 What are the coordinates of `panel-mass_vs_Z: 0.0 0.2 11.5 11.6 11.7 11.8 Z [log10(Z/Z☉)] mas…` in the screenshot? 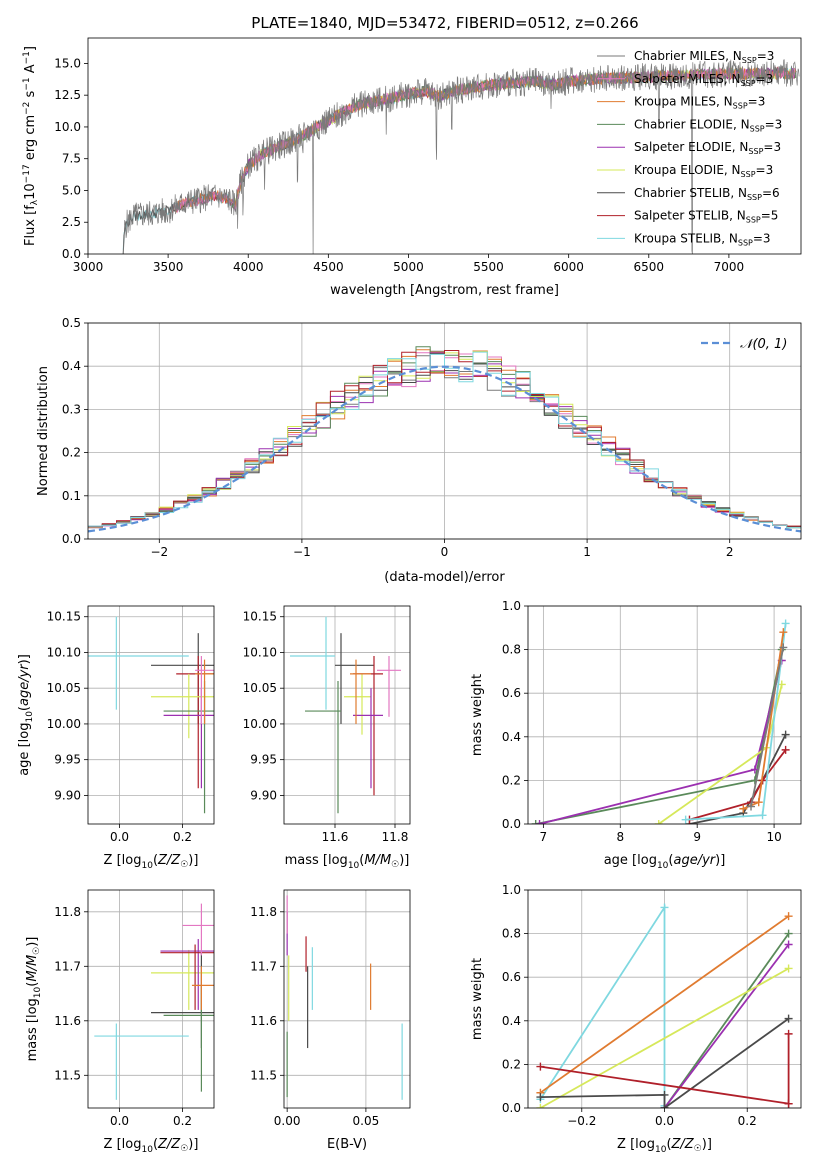 It's located at (120, 1022).